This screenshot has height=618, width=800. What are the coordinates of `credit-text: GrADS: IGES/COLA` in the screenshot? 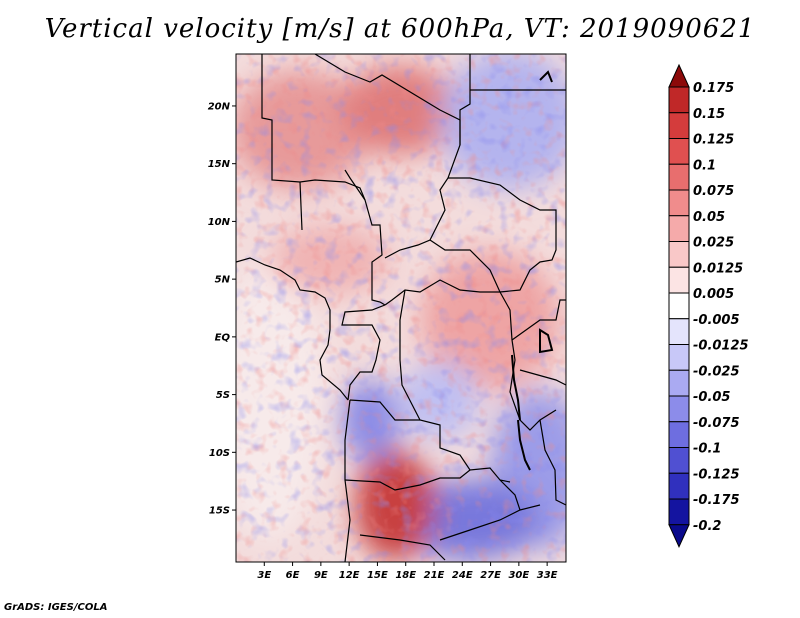 It's located at (56, 607).